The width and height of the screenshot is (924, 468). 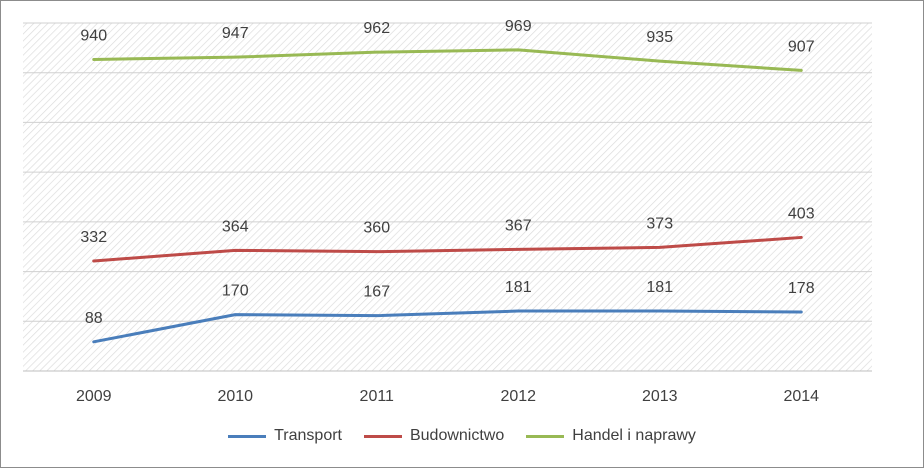 I want to click on legend-label: Budownictwo, so click(x=457, y=435).